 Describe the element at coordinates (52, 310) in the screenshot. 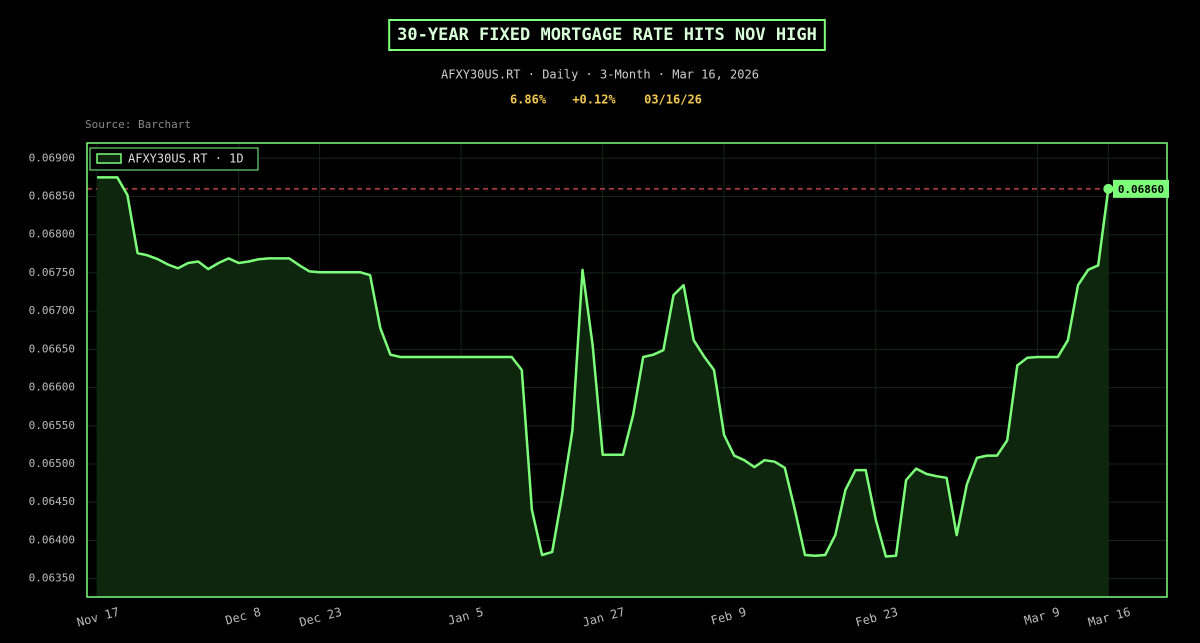

I see `y-tick-label: 0.06700` at that location.